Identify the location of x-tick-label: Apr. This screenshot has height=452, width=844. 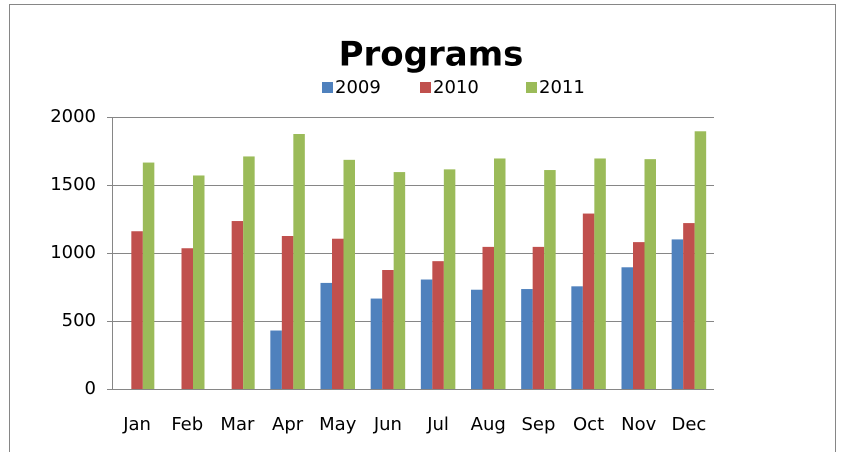
(288, 424).